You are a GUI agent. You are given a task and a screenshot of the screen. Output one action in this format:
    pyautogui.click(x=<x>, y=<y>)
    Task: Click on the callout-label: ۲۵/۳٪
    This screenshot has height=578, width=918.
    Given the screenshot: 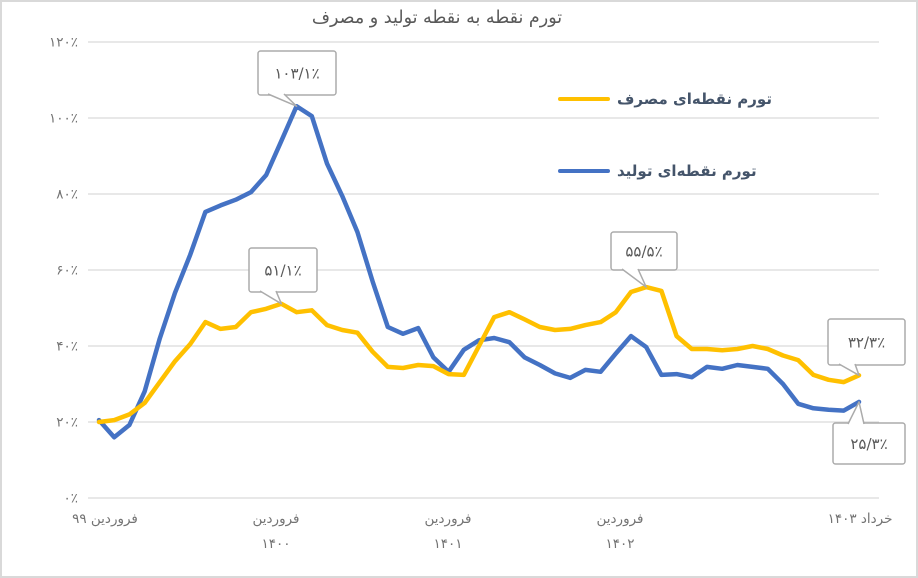 What is the action you would take?
    pyautogui.click(x=868, y=444)
    